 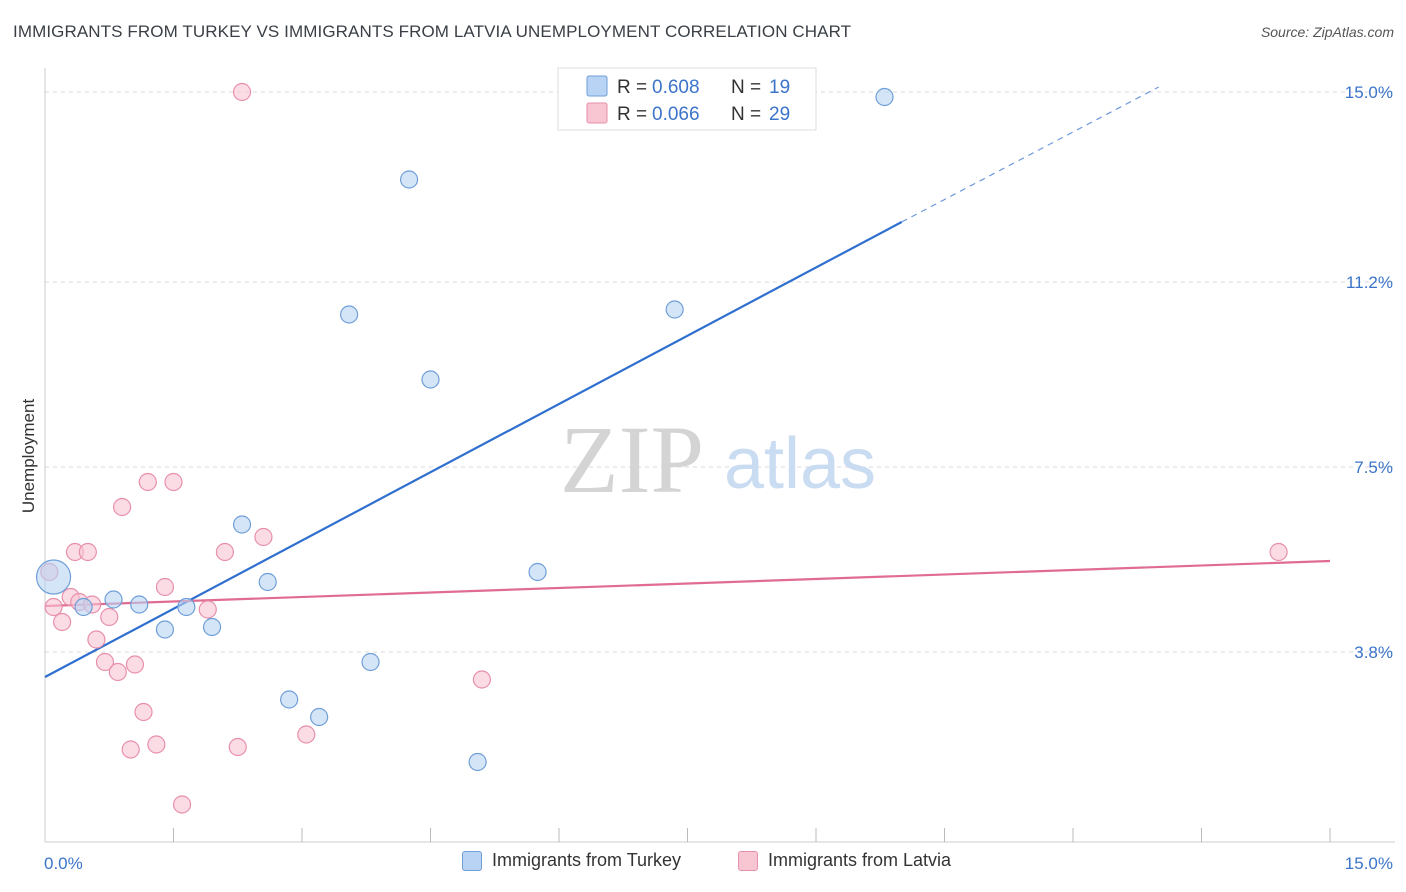 I want to click on legend-item-latvia: Immigrants from Latvia, so click(x=844, y=860).